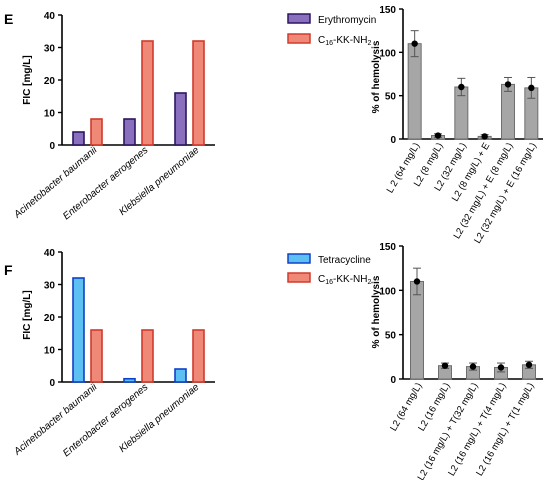 The height and width of the screenshot is (480, 550). I want to click on legend-e-peptide-label: C16-KK-NH2, so click(344, 41).